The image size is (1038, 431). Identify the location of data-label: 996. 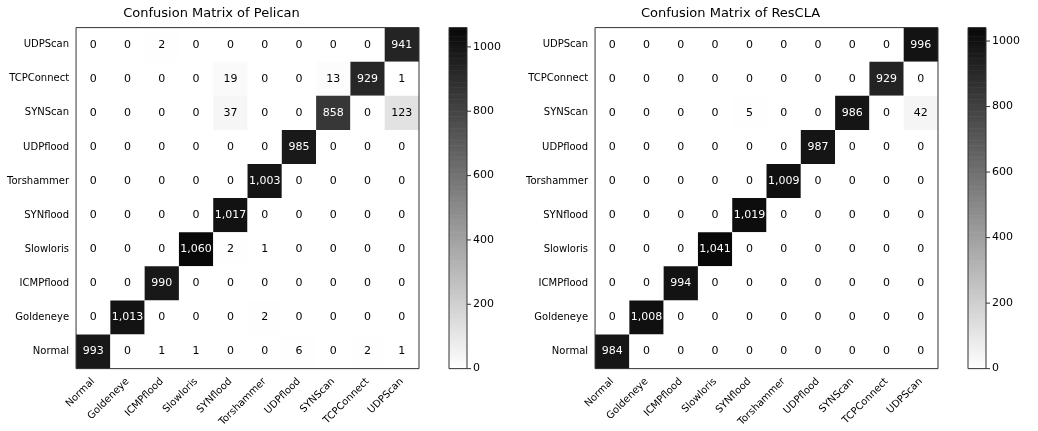
(921, 44).